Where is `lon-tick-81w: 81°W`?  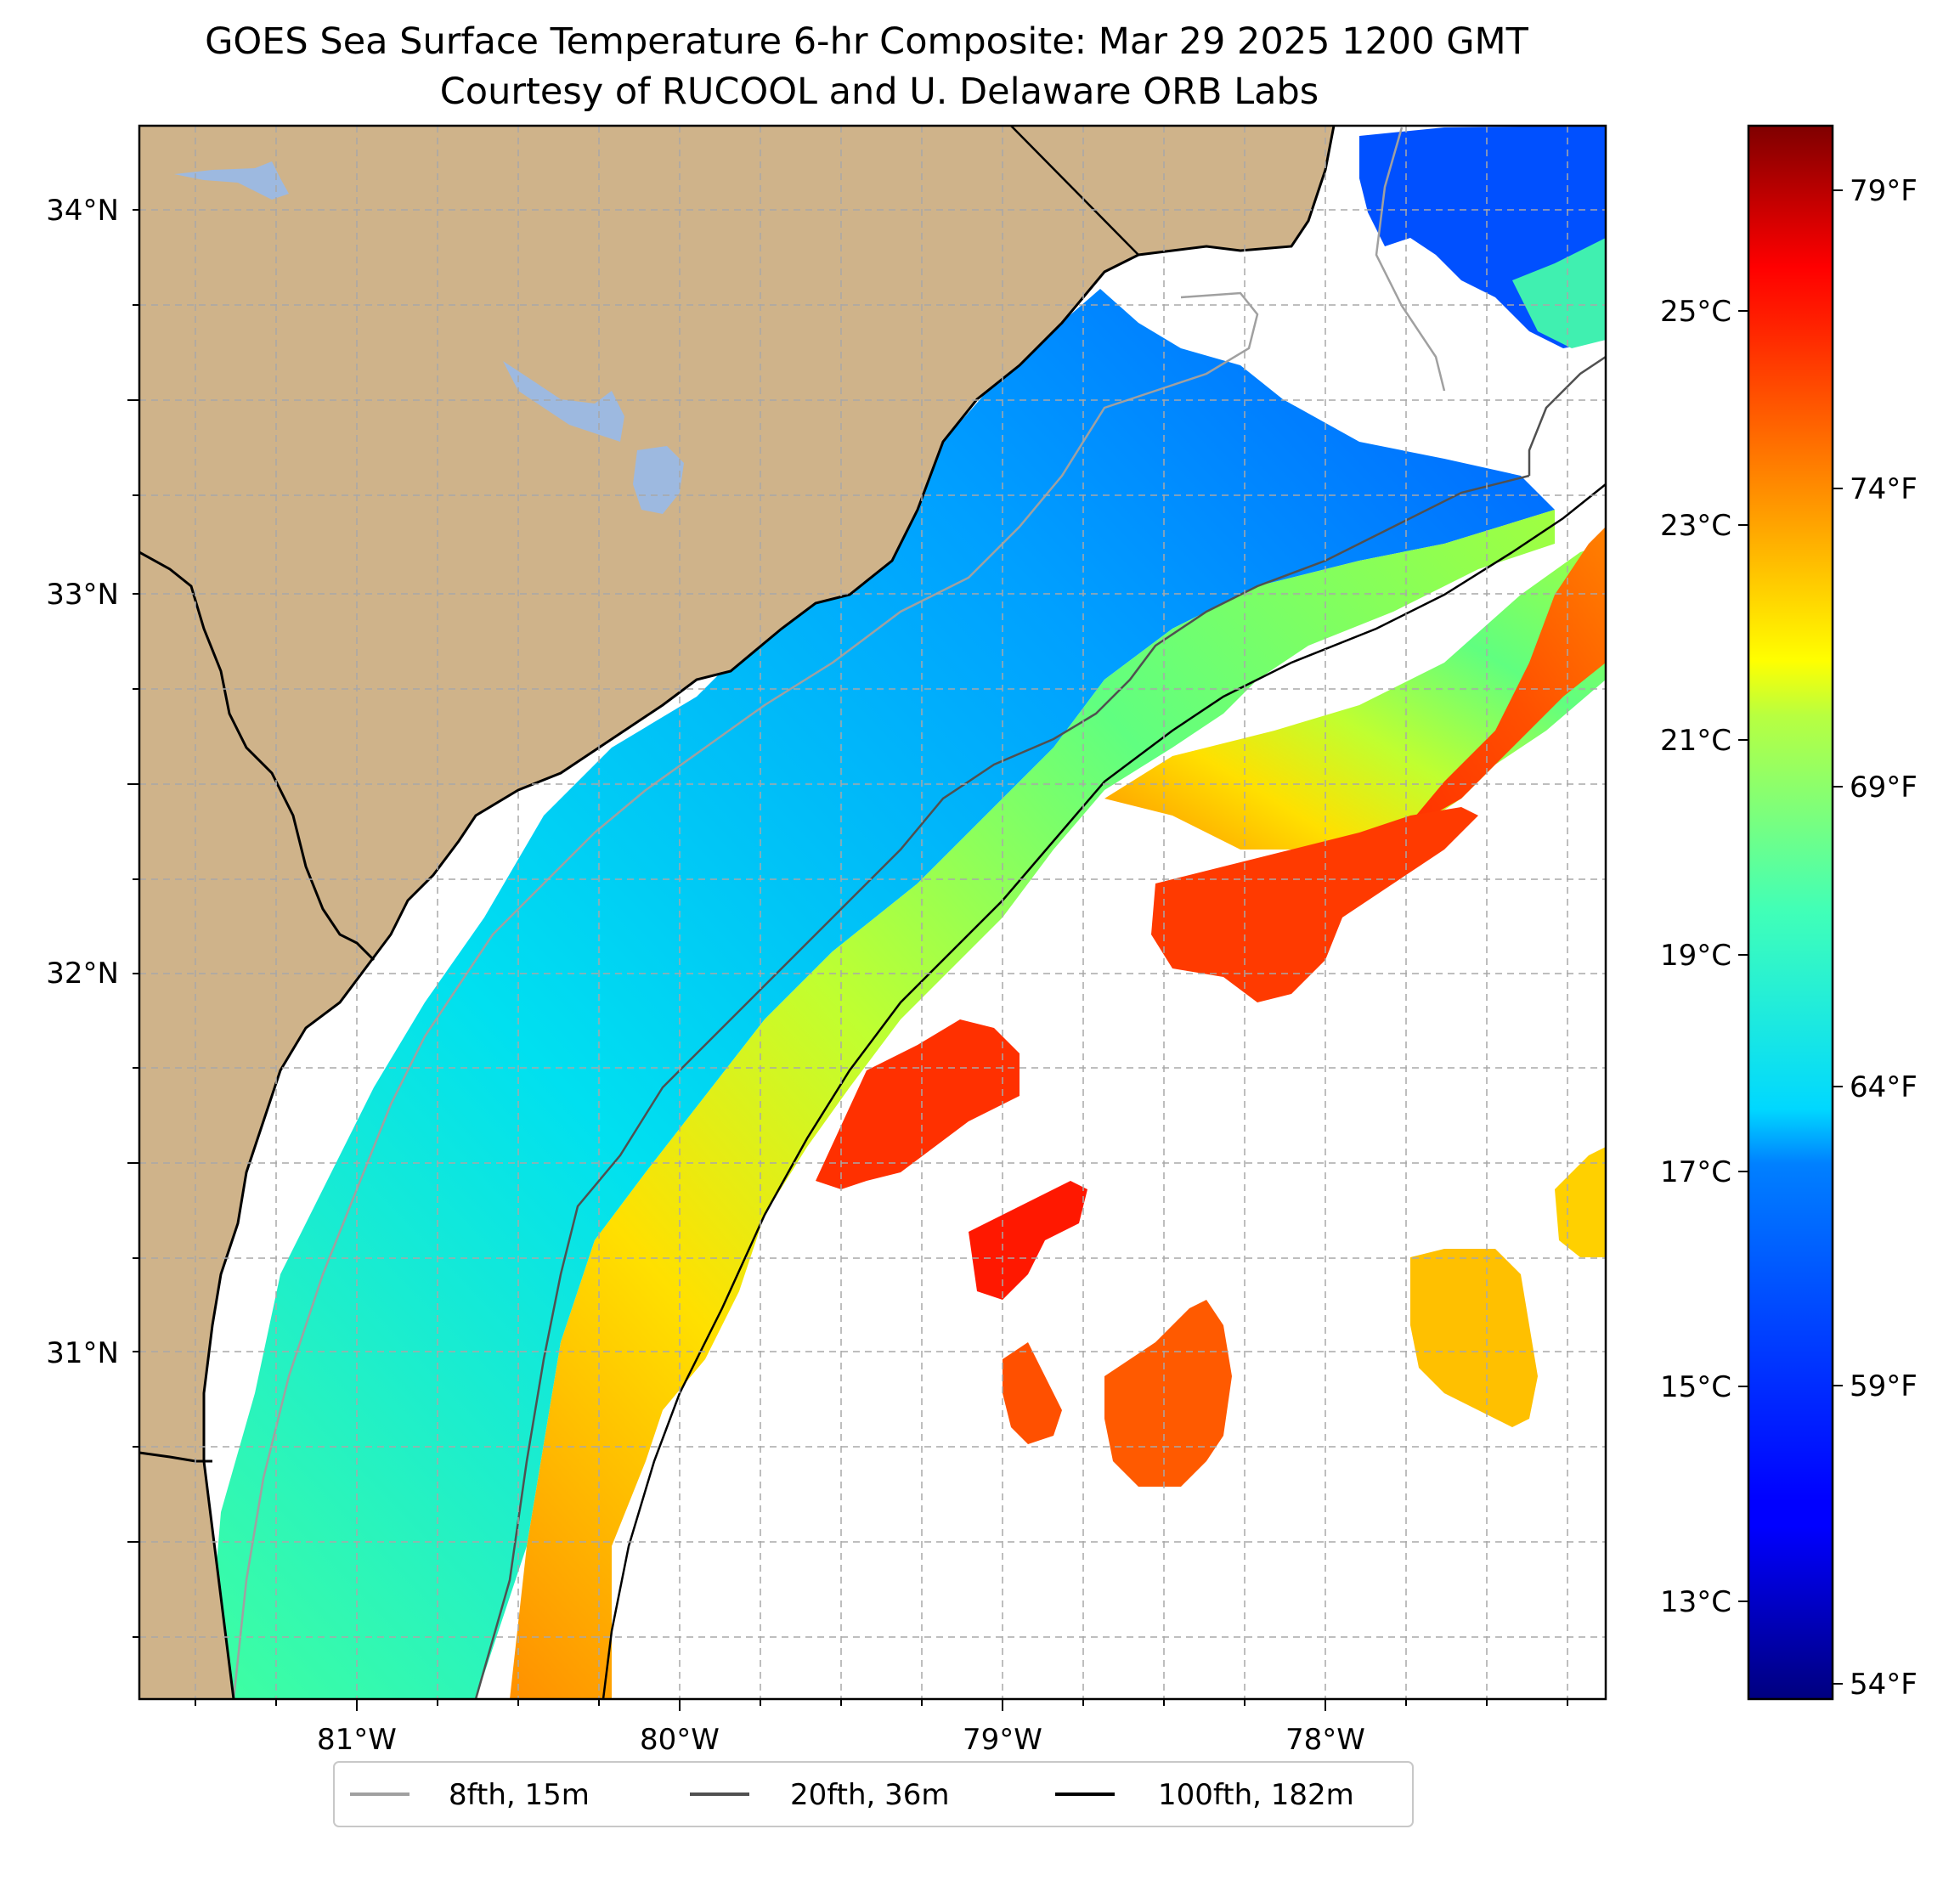 lon-tick-81w: 81°W is located at coordinates (357, 1740).